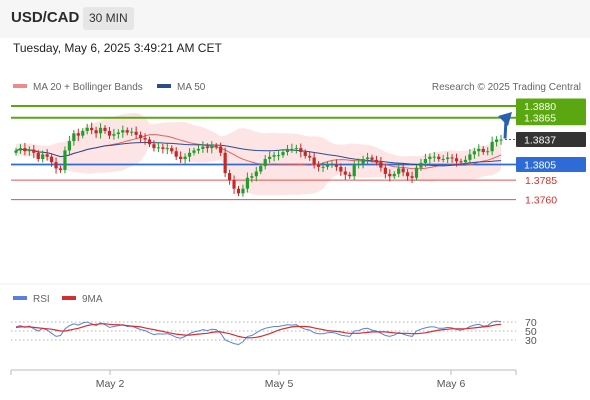 Image resolution: width=590 pixels, height=400 pixels. I want to click on rsi-line, so click(258, 333).